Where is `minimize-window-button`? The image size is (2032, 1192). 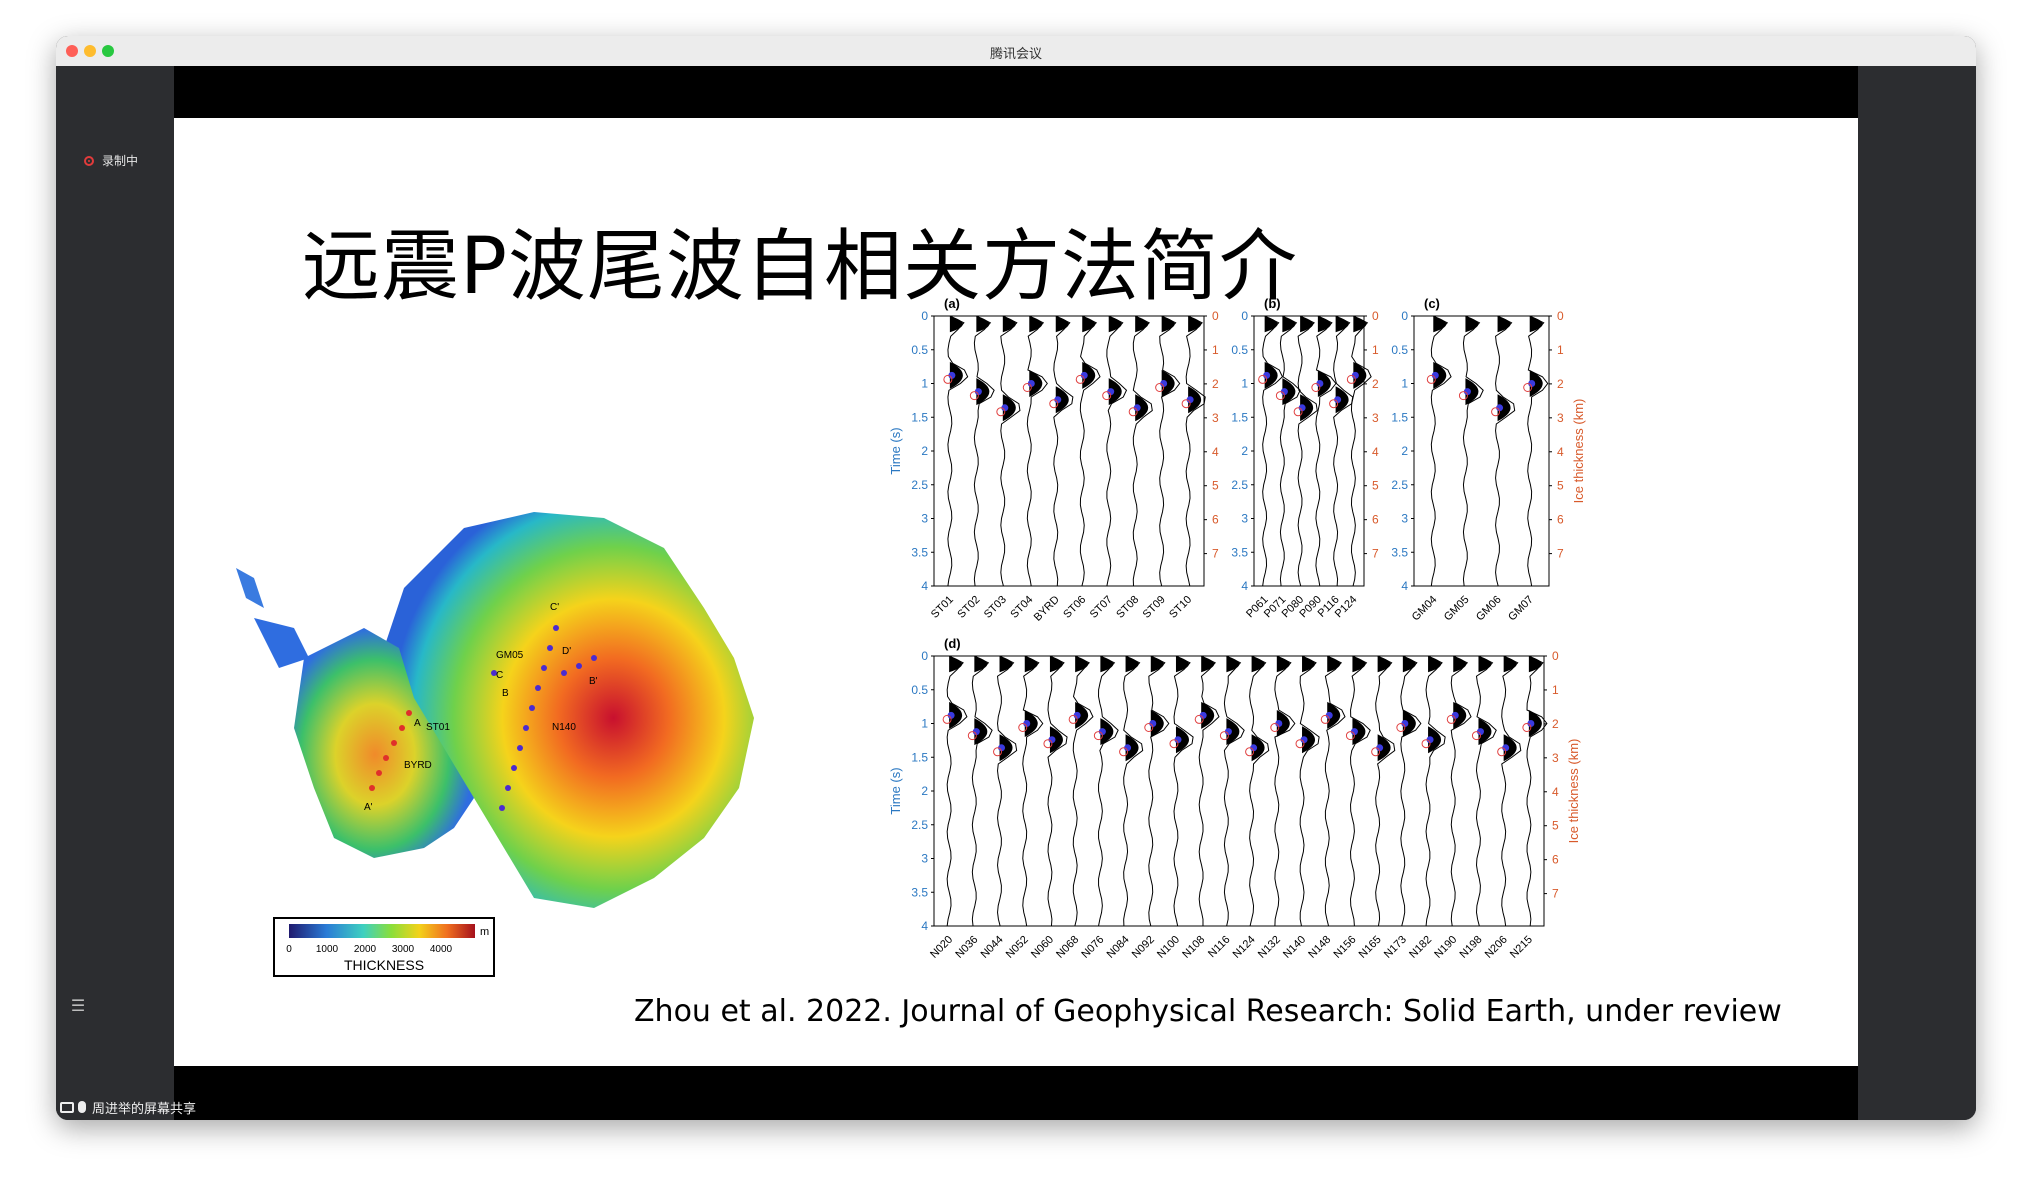
minimize-window-button is located at coordinates (90, 51).